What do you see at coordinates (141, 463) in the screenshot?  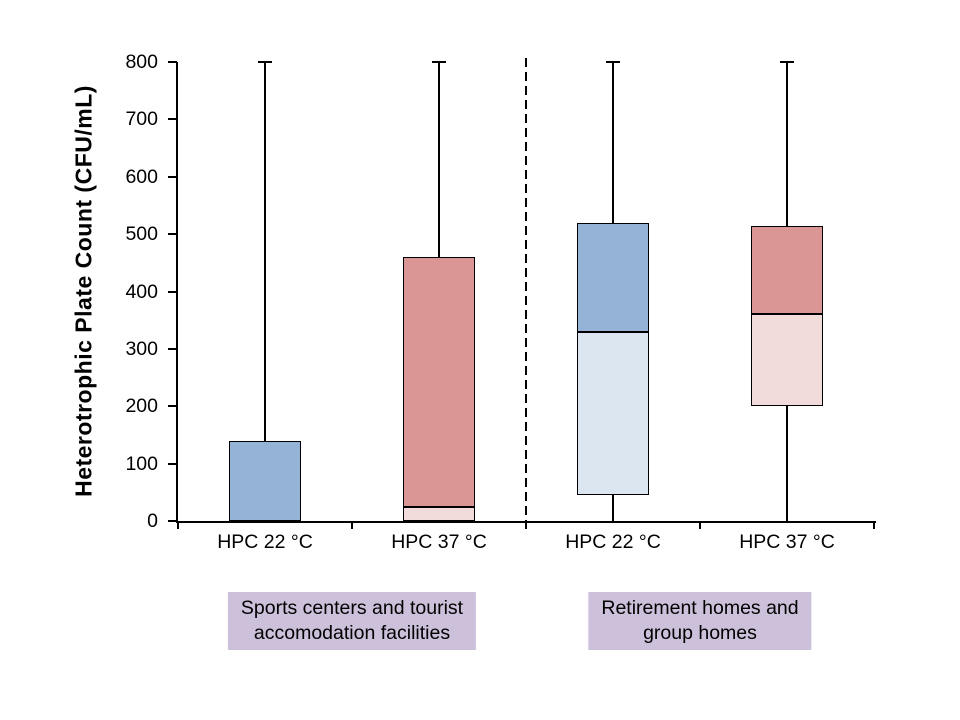 I see `y-axis-tick-label: 100` at bounding box center [141, 463].